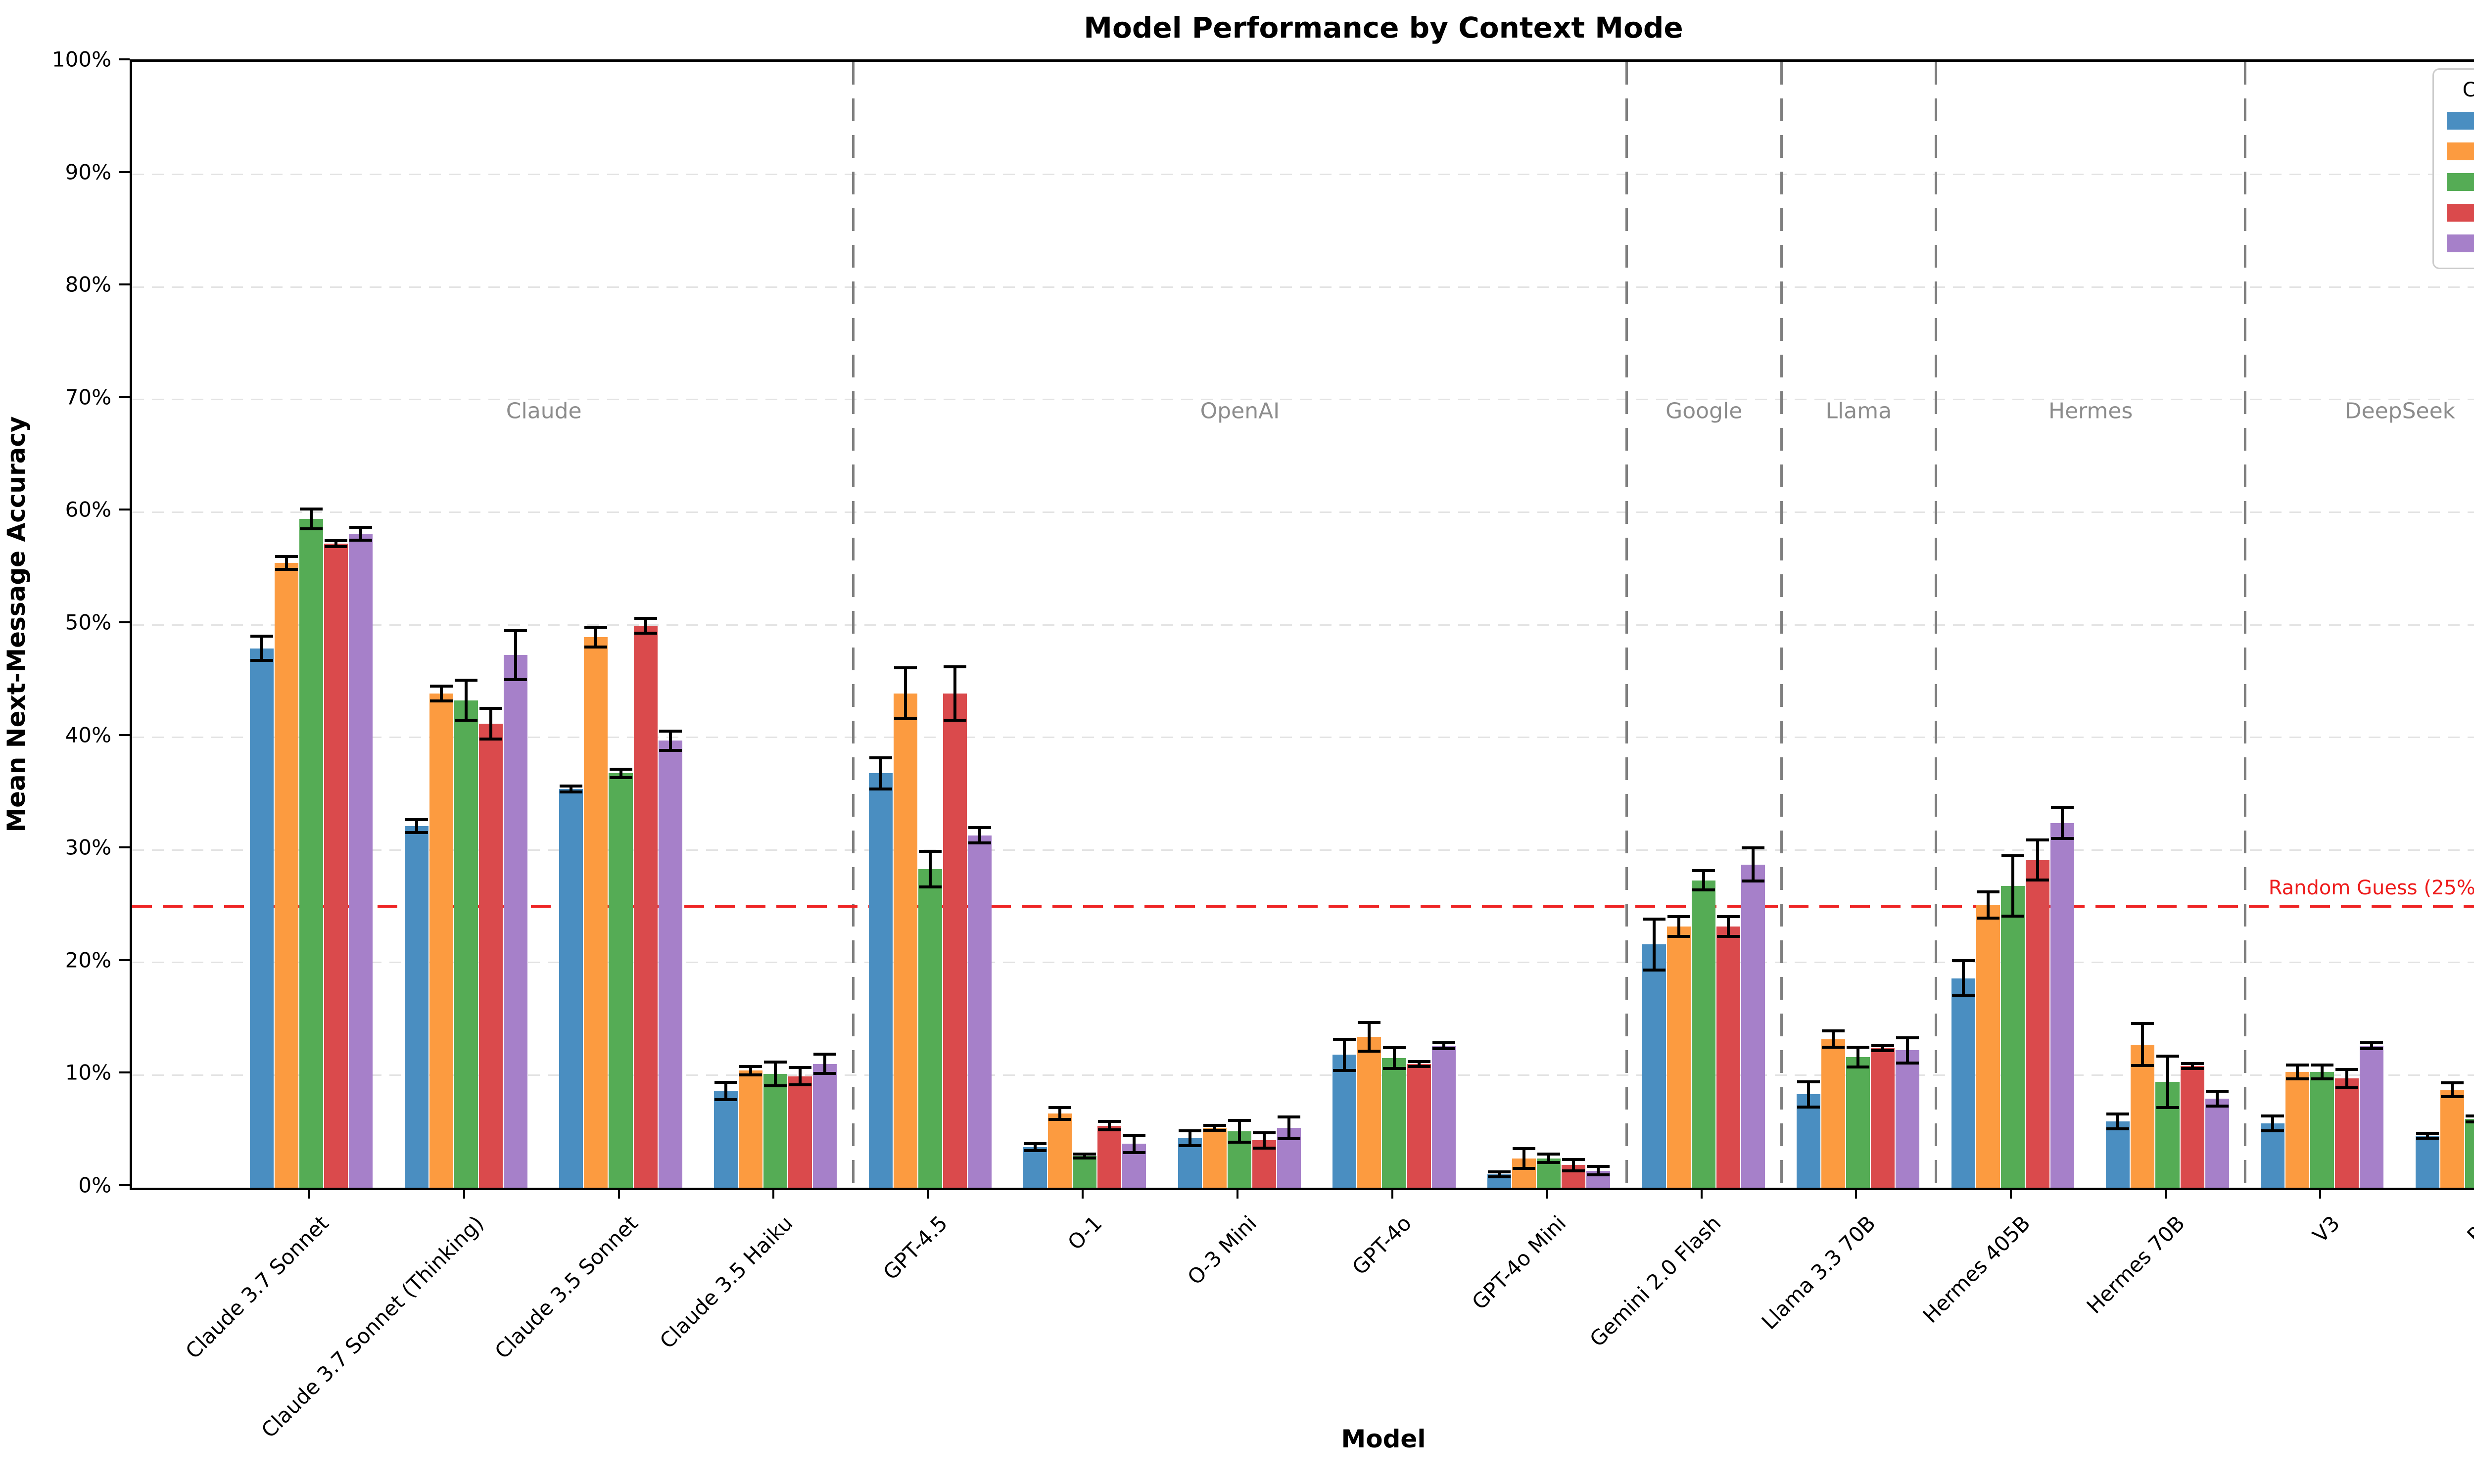 Image resolution: width=2474 pixels, height=1484 pixels. I want to click on error-bar-Hermes 70B-50 Raw, so click(2142, 1044).